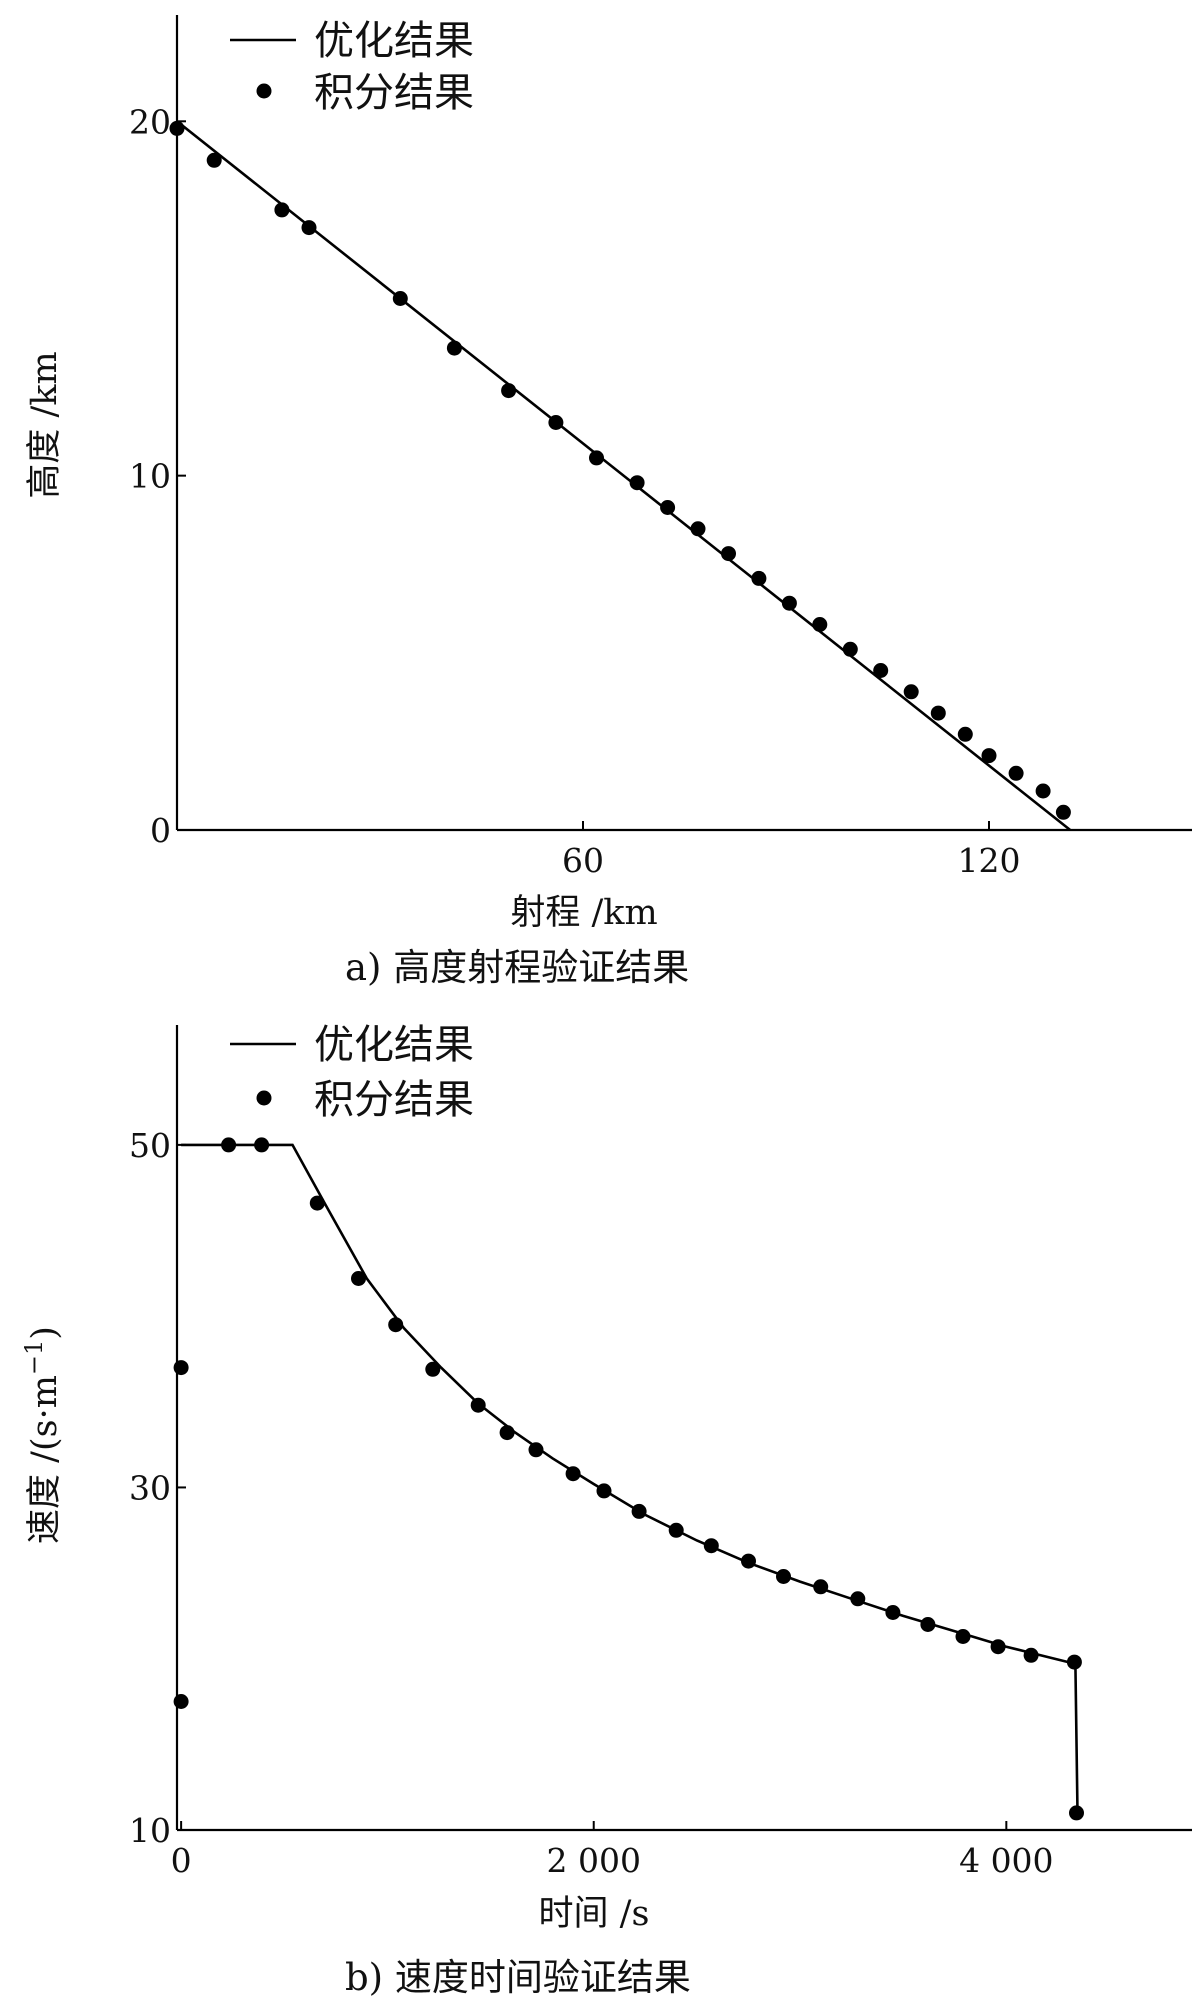 Image resolution: width=1200 pixels, height=2010 pixels. What do you see at coordinates (593, 1860) in the screenshot?
I see `chart-b-x-tick-label: 2 000` at bounding box center [593, 1860].